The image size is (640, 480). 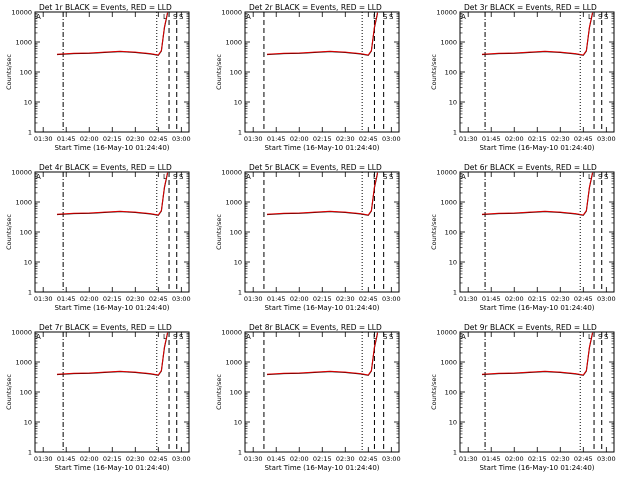 I want to click on panel-title: Det 3r BLACK = Events, RED = LLD, so click(x=530, y=7).